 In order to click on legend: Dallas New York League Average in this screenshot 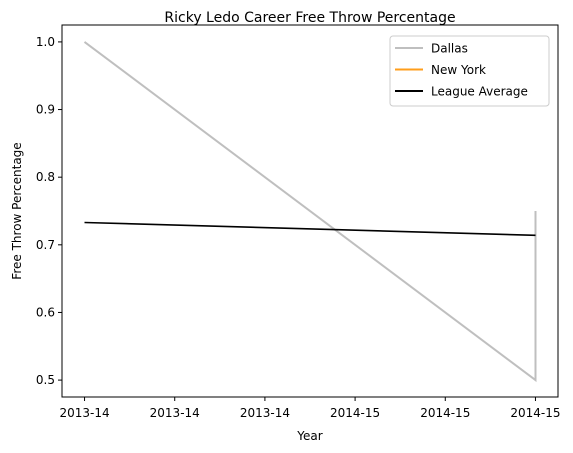, I will do `click(469, 71)`.